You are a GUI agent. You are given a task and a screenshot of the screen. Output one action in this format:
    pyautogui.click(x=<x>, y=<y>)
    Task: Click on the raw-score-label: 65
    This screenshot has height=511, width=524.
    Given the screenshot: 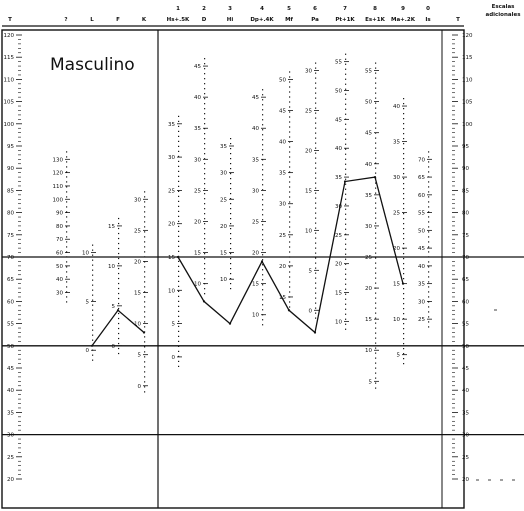 What is the action you would take?
    pyautogui.click(x=421, y=178)
    